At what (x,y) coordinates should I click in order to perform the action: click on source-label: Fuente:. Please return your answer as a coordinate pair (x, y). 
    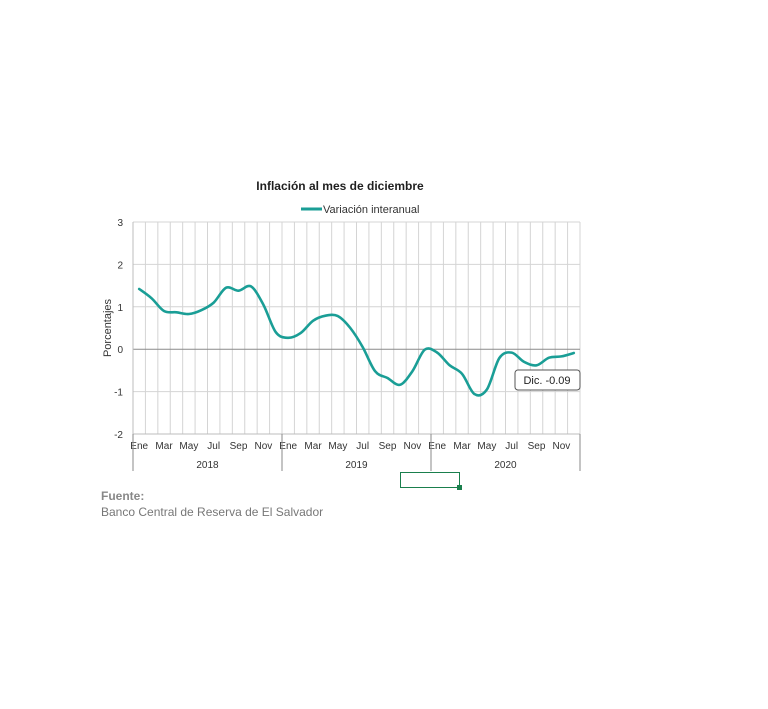
    Looking at the image, I should click on (123, 496).